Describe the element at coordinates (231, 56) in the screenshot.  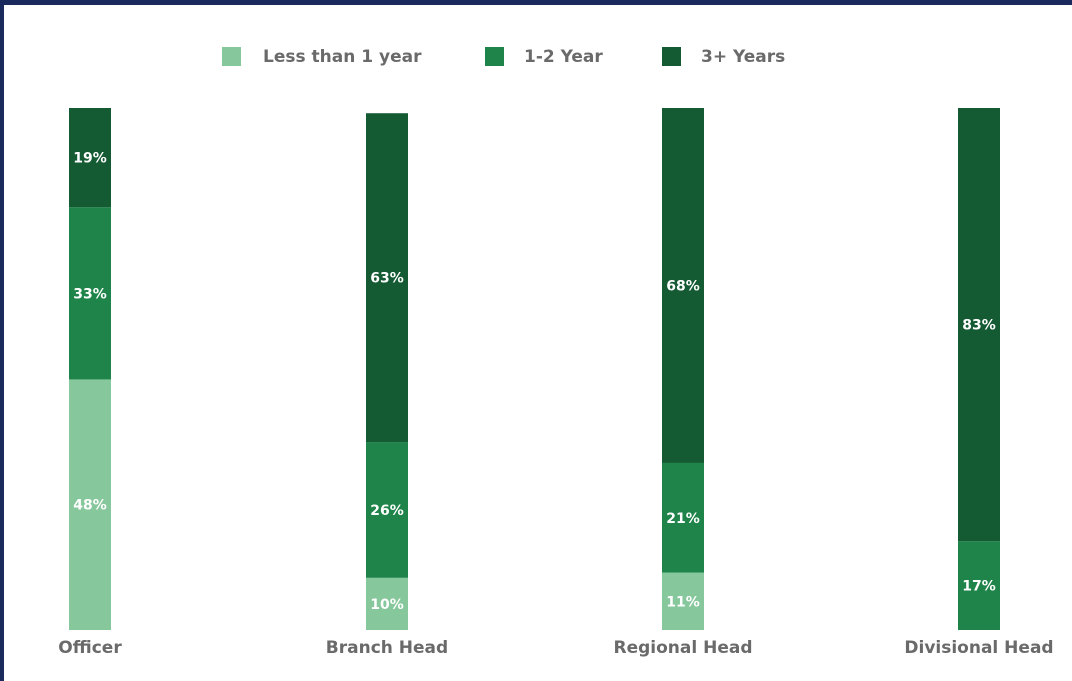
I see `legend-swatch-less-than-1-year` at that location.